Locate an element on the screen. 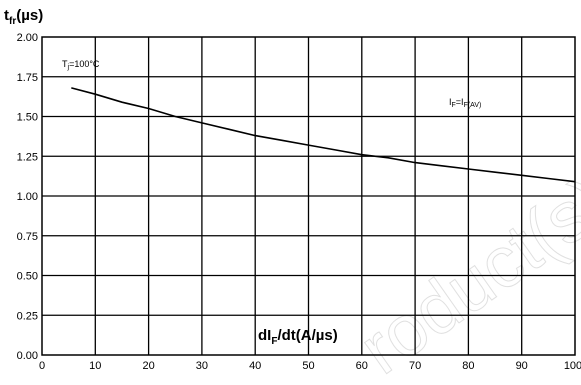 The image size is (581, 385). x-tick-label: 70 is located at coordinates (415, 366).